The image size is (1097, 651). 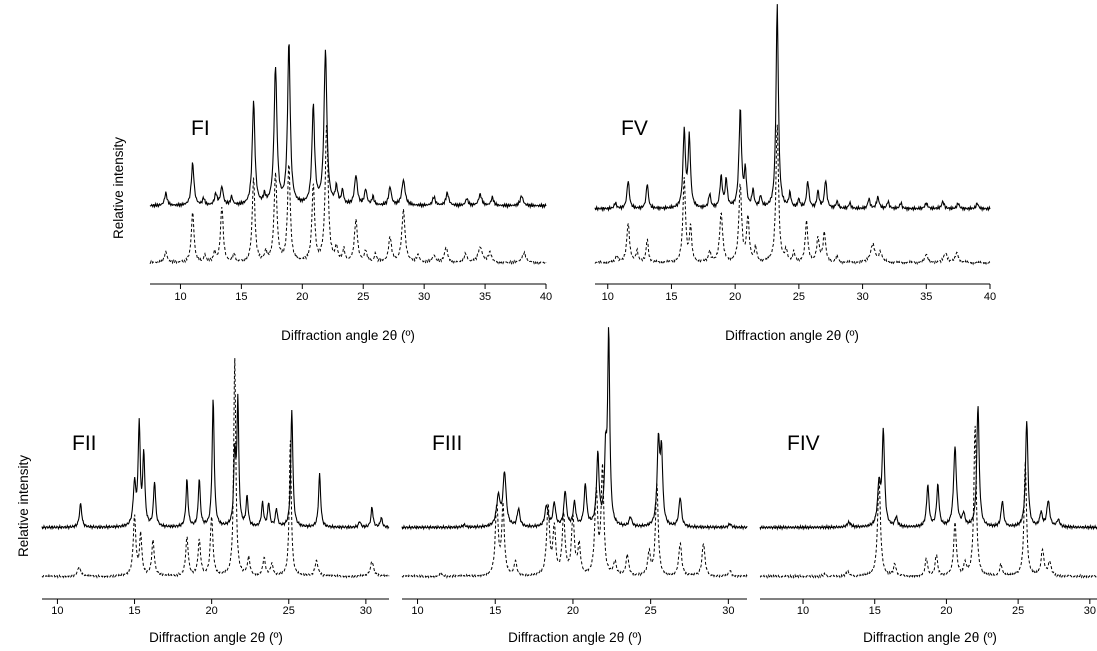 I want to click on x-tick-label-fiv-20: 20, so click(x=946, y=611).